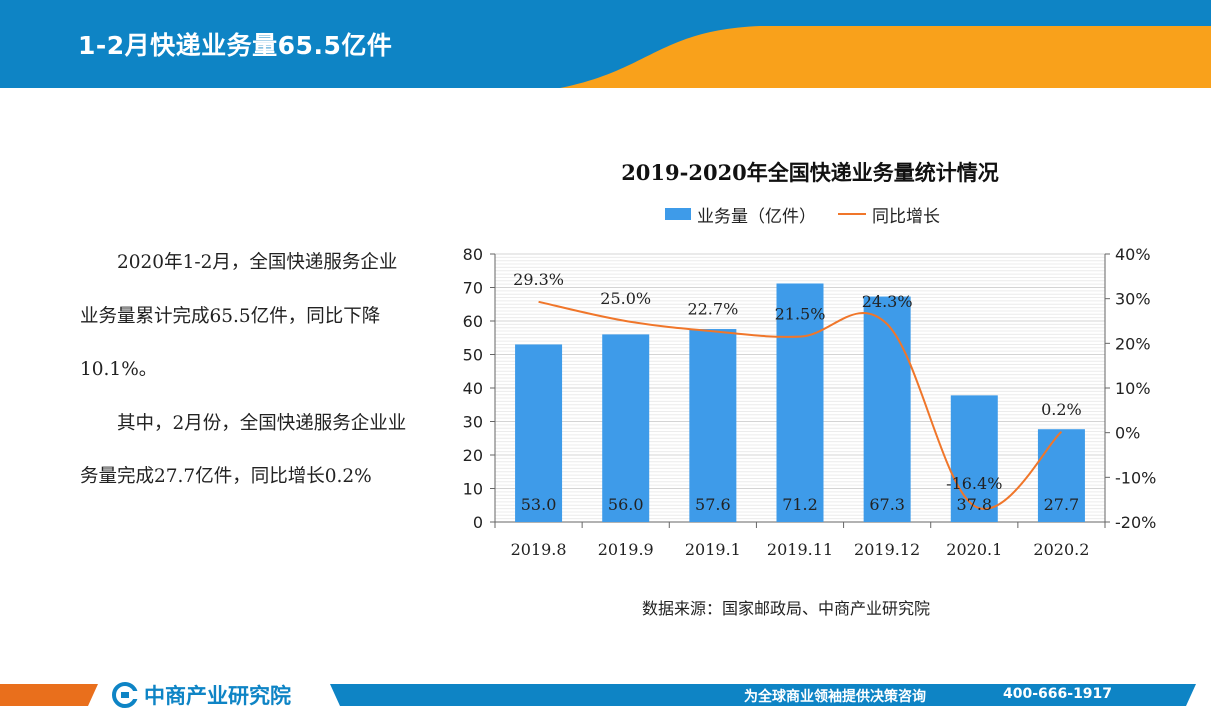 Image resolution: width=1211 pixels, height=712 pixels. I want to click on x-tick-label: 2019.9, so click(626, 549).